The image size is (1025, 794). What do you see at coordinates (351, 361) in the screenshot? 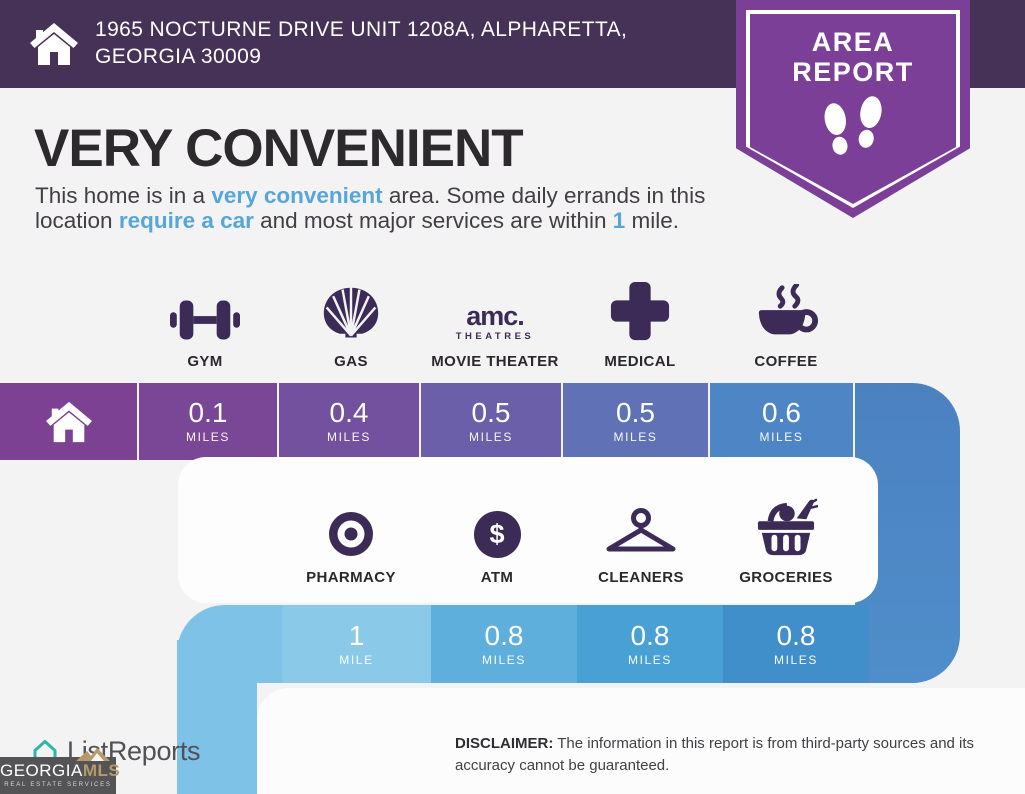
I see `category-label: GAS` at bounding box center [351, 361].